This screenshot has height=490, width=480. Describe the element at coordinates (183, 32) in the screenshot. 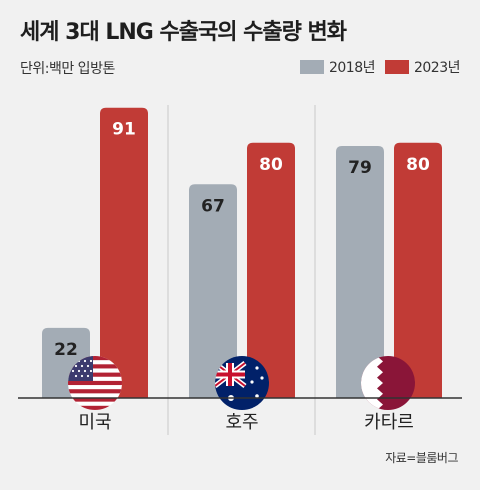

I see `chart-title: 세계 3대 LNG 수출국의 수출량 변화` at that location.